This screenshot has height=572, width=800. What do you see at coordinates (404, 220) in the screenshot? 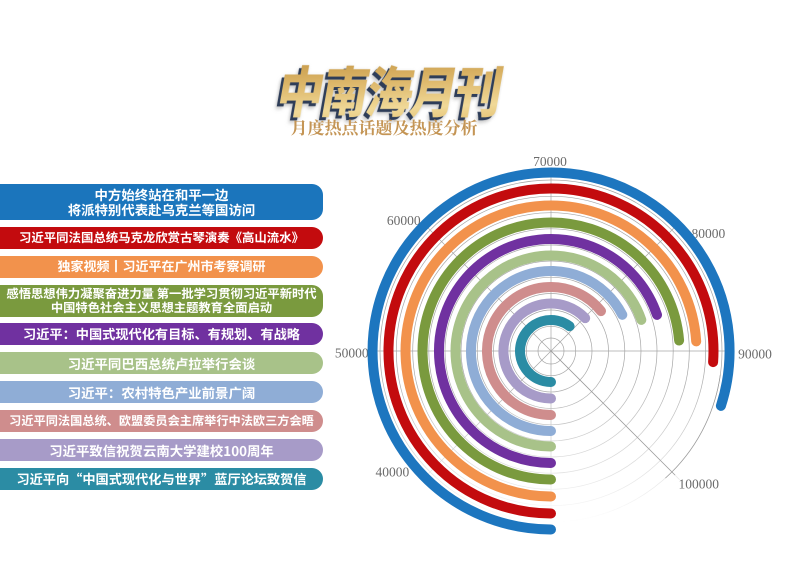
I see `svg-text: 60000` at bounding box center [404, 220].